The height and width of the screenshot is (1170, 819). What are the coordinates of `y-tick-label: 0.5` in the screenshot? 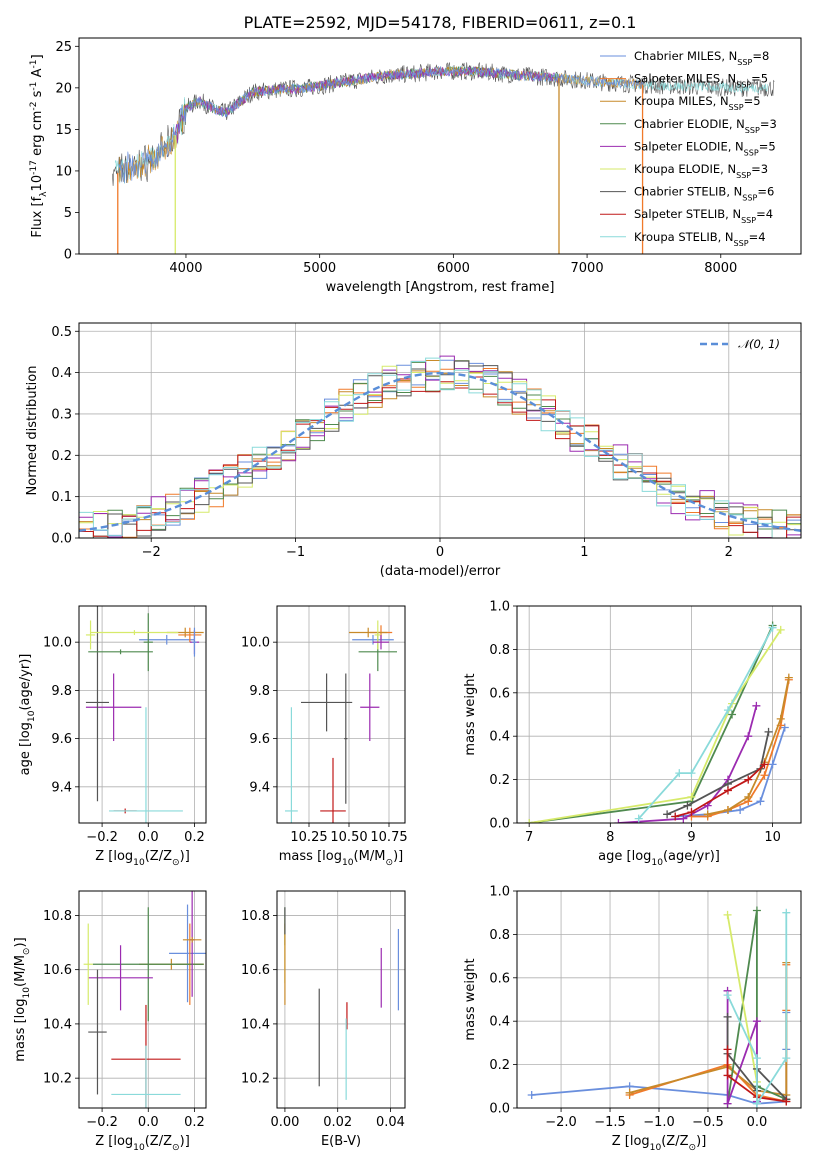 It's located at (61, 332).